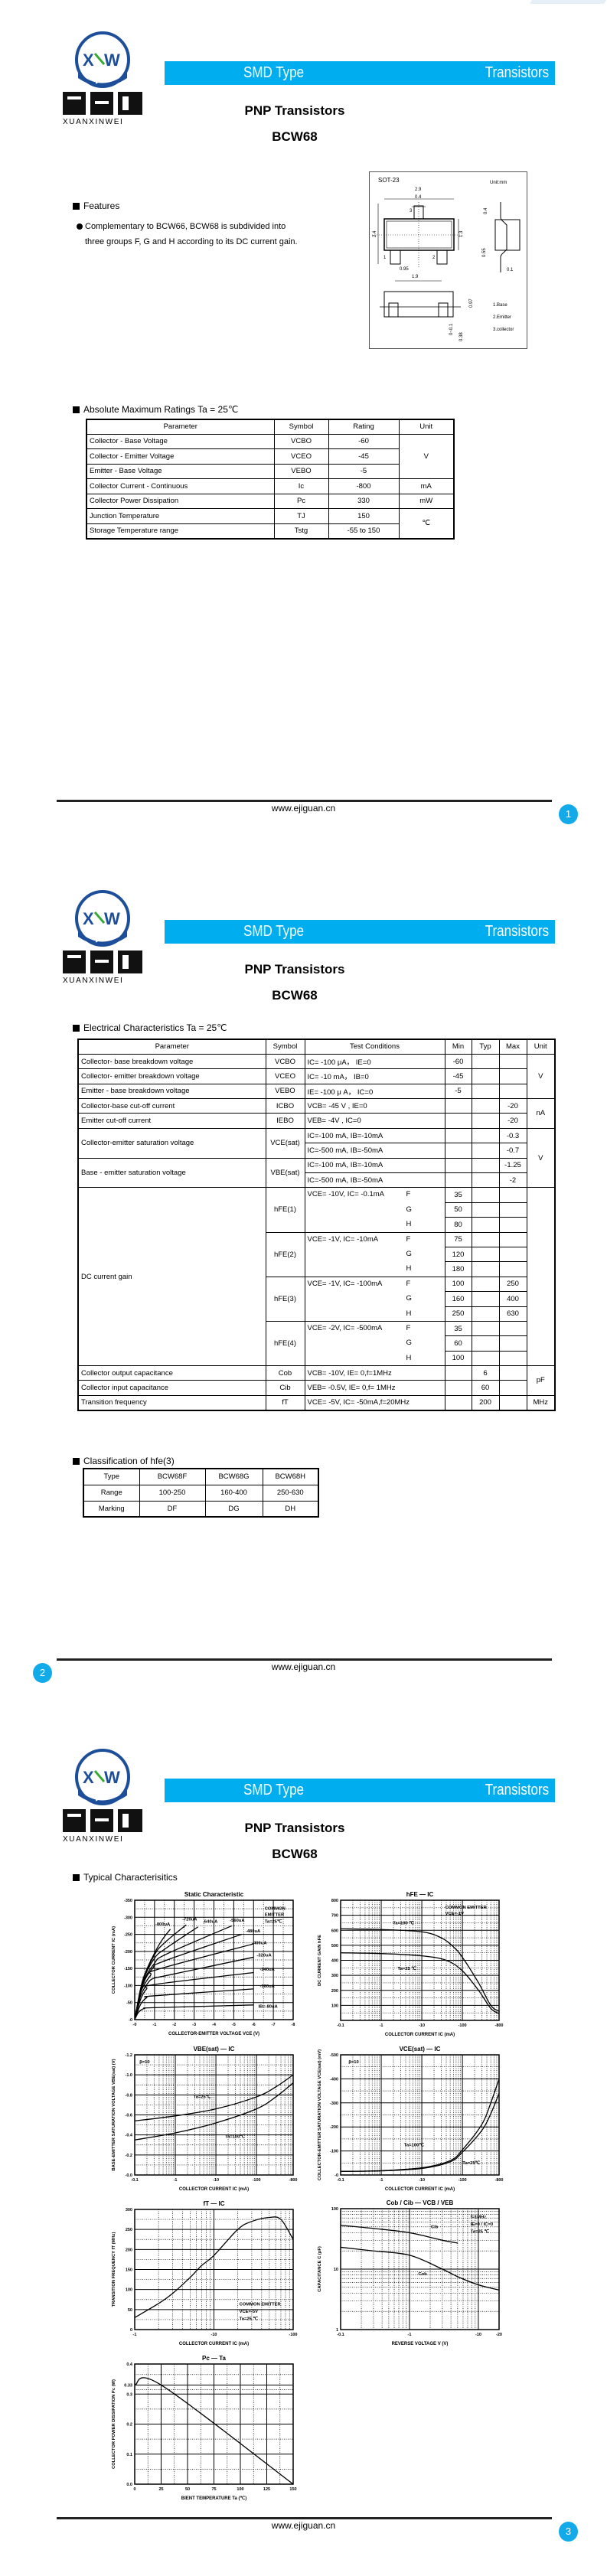 This screenshot has height=2576, width=607. What do you see at coordinates (458, 1047) in the screenshot?
I see `column-header: Min` at bounding box center [458, 1047].